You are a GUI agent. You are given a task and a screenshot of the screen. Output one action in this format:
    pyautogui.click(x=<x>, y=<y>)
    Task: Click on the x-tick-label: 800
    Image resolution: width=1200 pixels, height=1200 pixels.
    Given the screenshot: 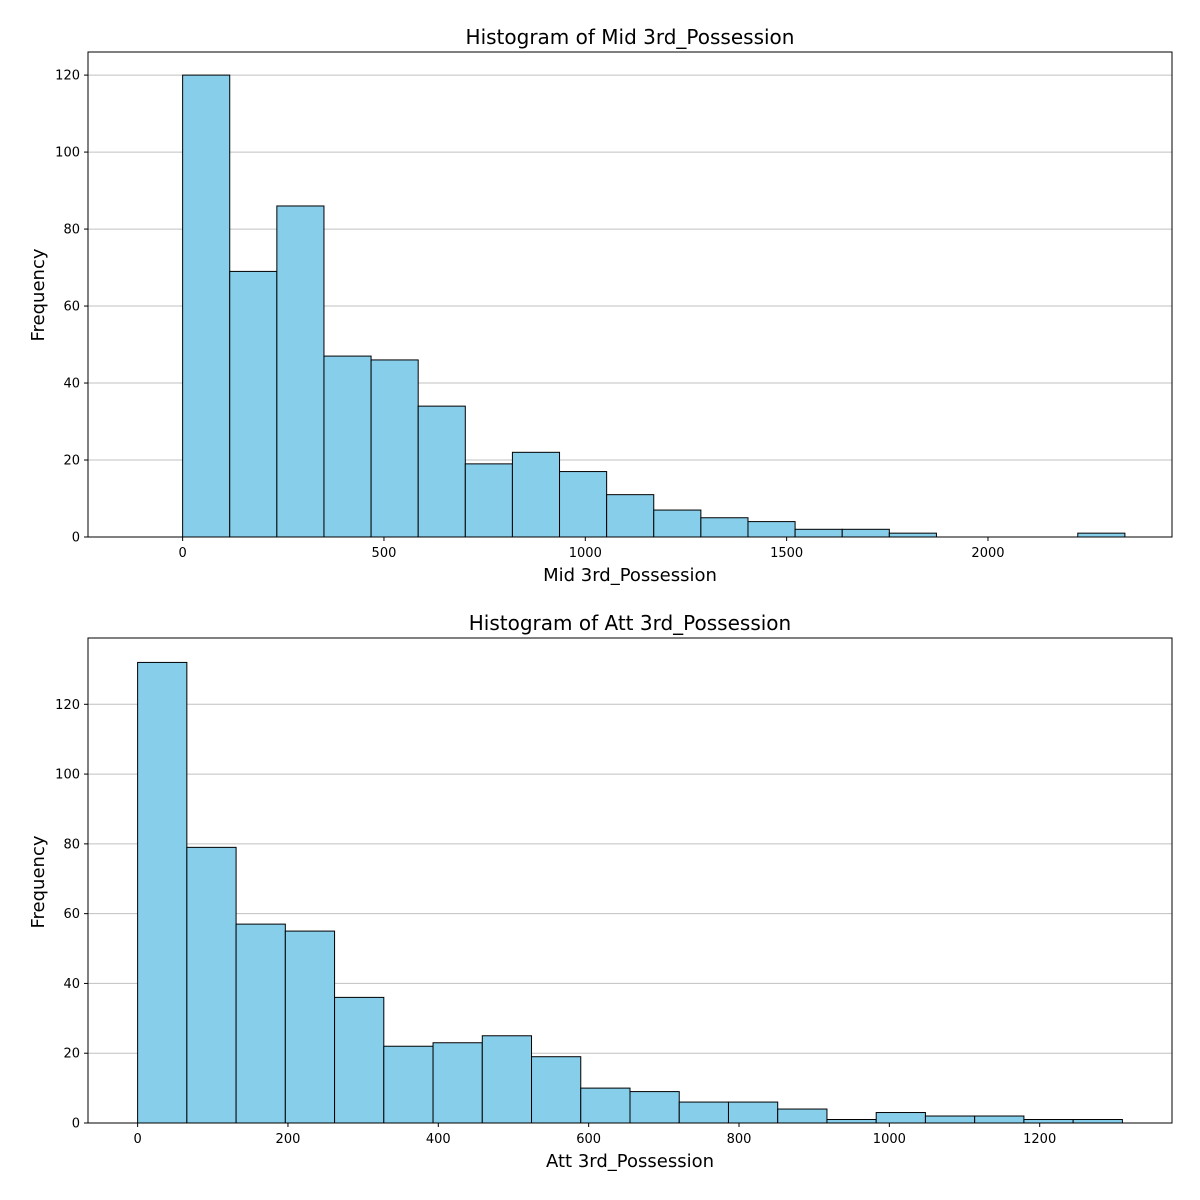 What is the action you would take?
    pyautogui.click(x=739, y=1139)
    